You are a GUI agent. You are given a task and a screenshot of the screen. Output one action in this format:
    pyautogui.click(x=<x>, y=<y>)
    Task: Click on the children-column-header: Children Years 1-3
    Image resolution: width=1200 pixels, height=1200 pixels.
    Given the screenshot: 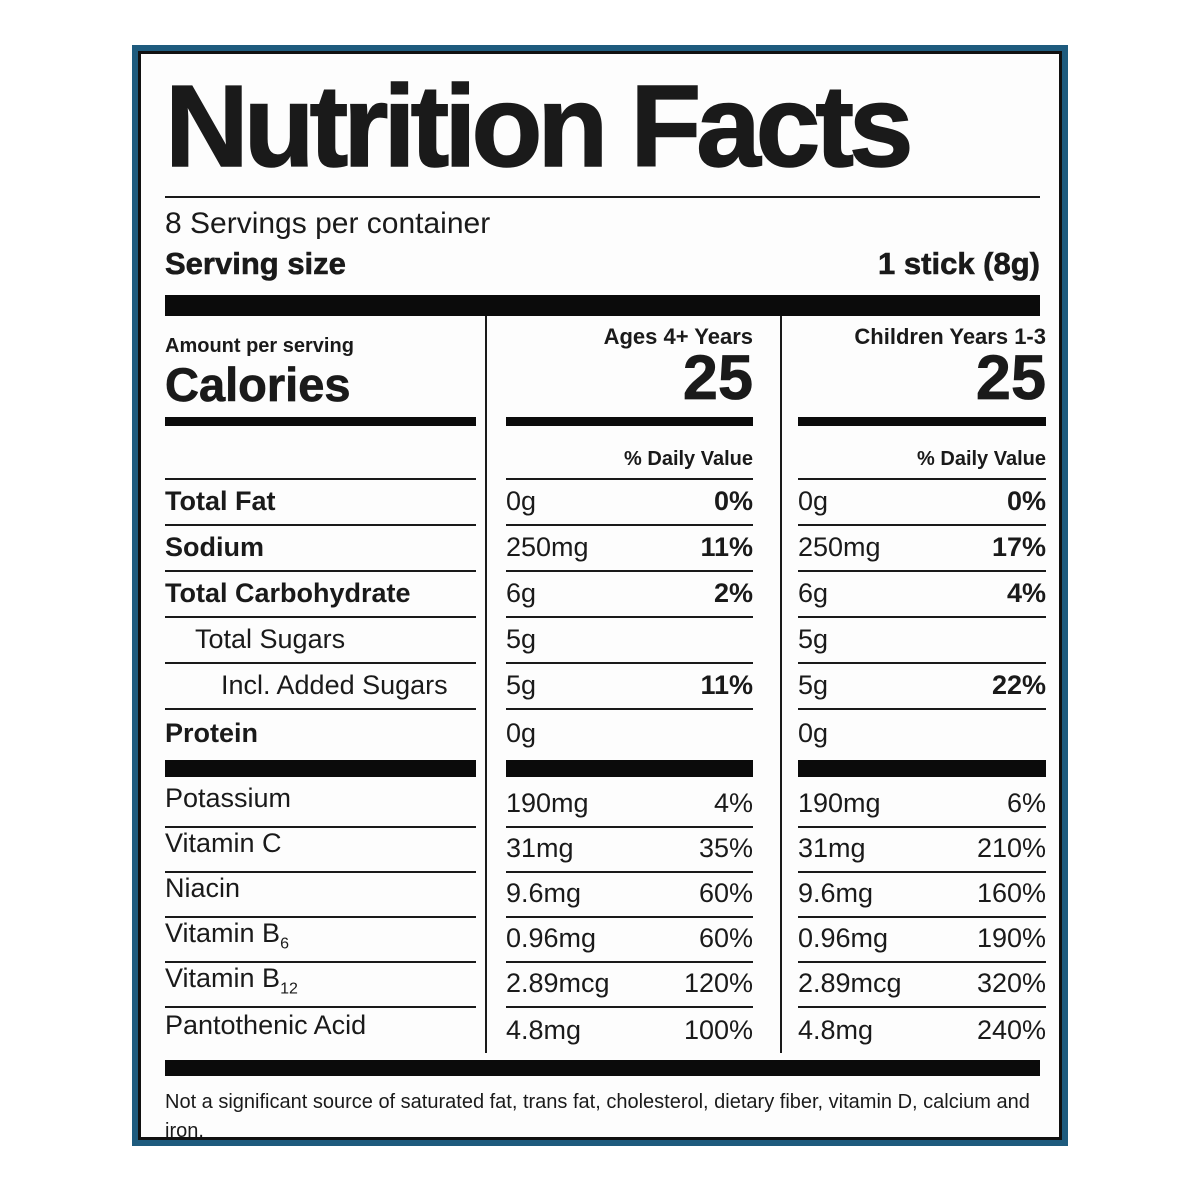 What is the action you would take?
    pyautogui.click(x=950, y=336)
    